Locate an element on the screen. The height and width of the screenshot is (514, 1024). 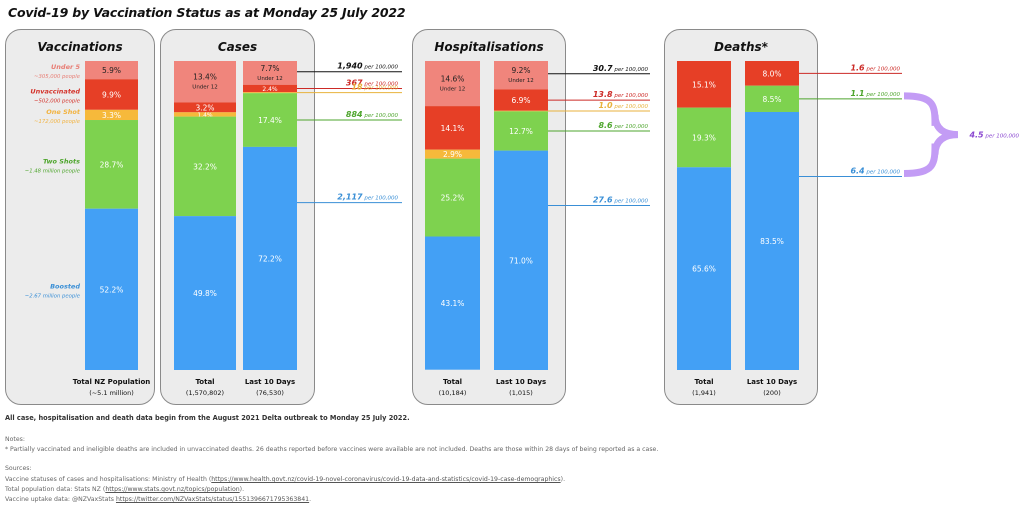
cases-rate-boosted: 2,117 per 100,000 is located at coordinates (367, 197).